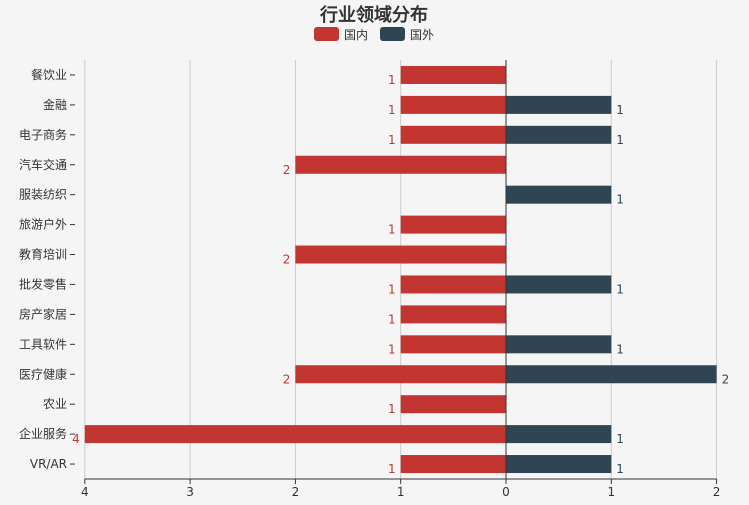  I want to click on category-label: 批发零售, so click(43, 283).